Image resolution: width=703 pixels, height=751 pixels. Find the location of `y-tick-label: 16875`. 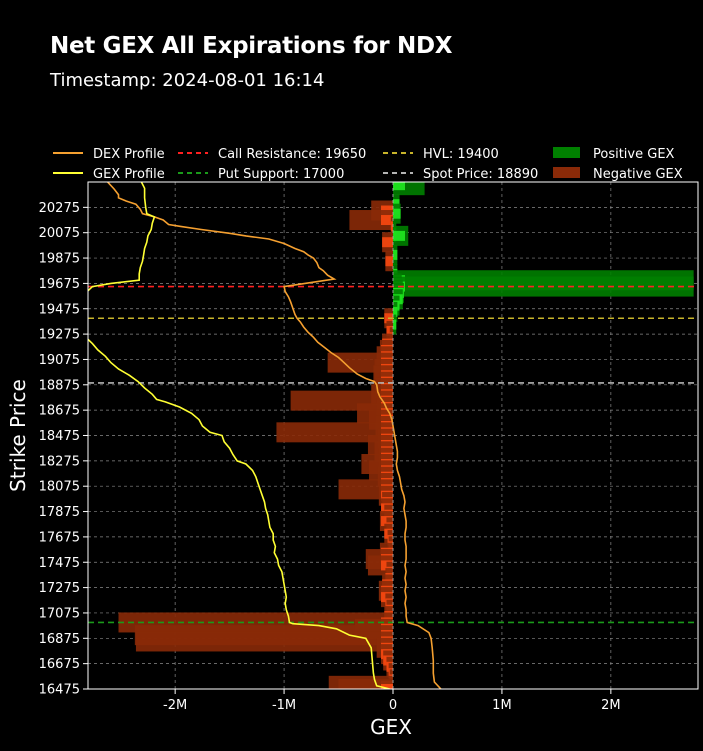

y-tick-label: 16875 is located at coordinates (59, 639).